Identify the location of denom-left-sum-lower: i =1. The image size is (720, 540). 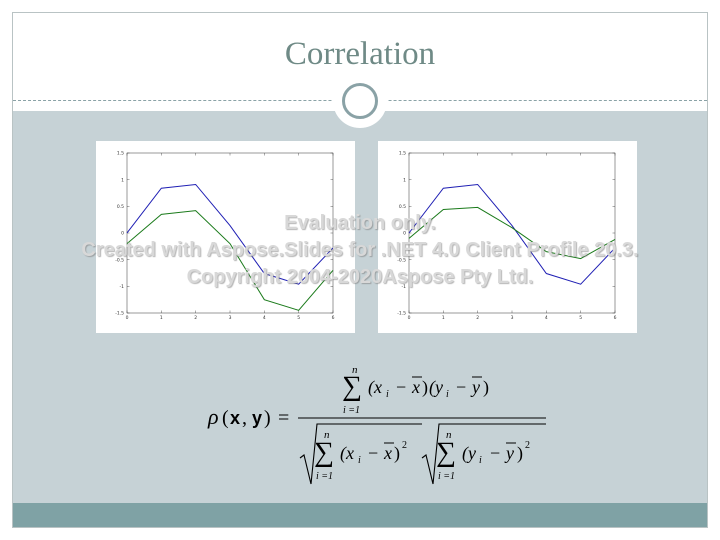
(324, 476).